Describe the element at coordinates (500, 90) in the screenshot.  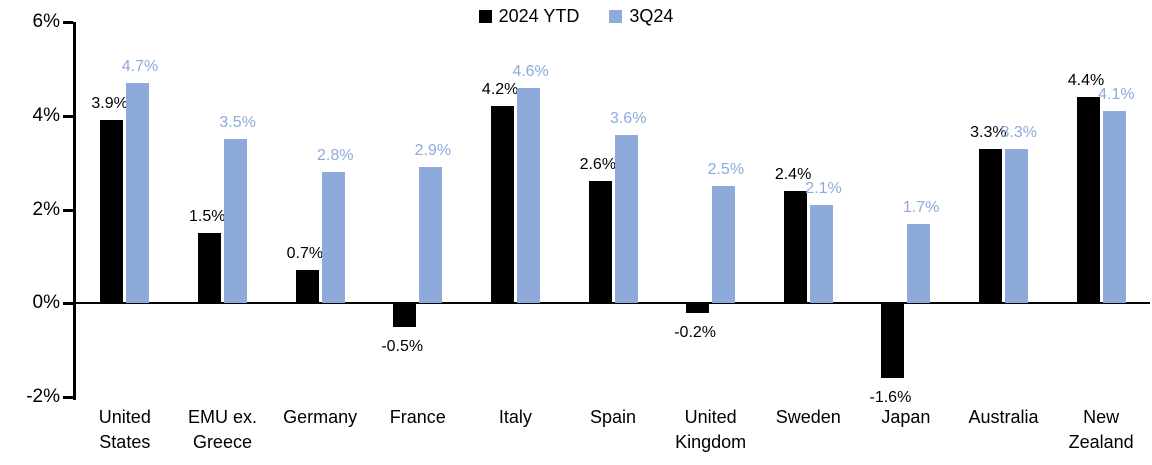
I see `bar-value-label: 4.2%` at that location.